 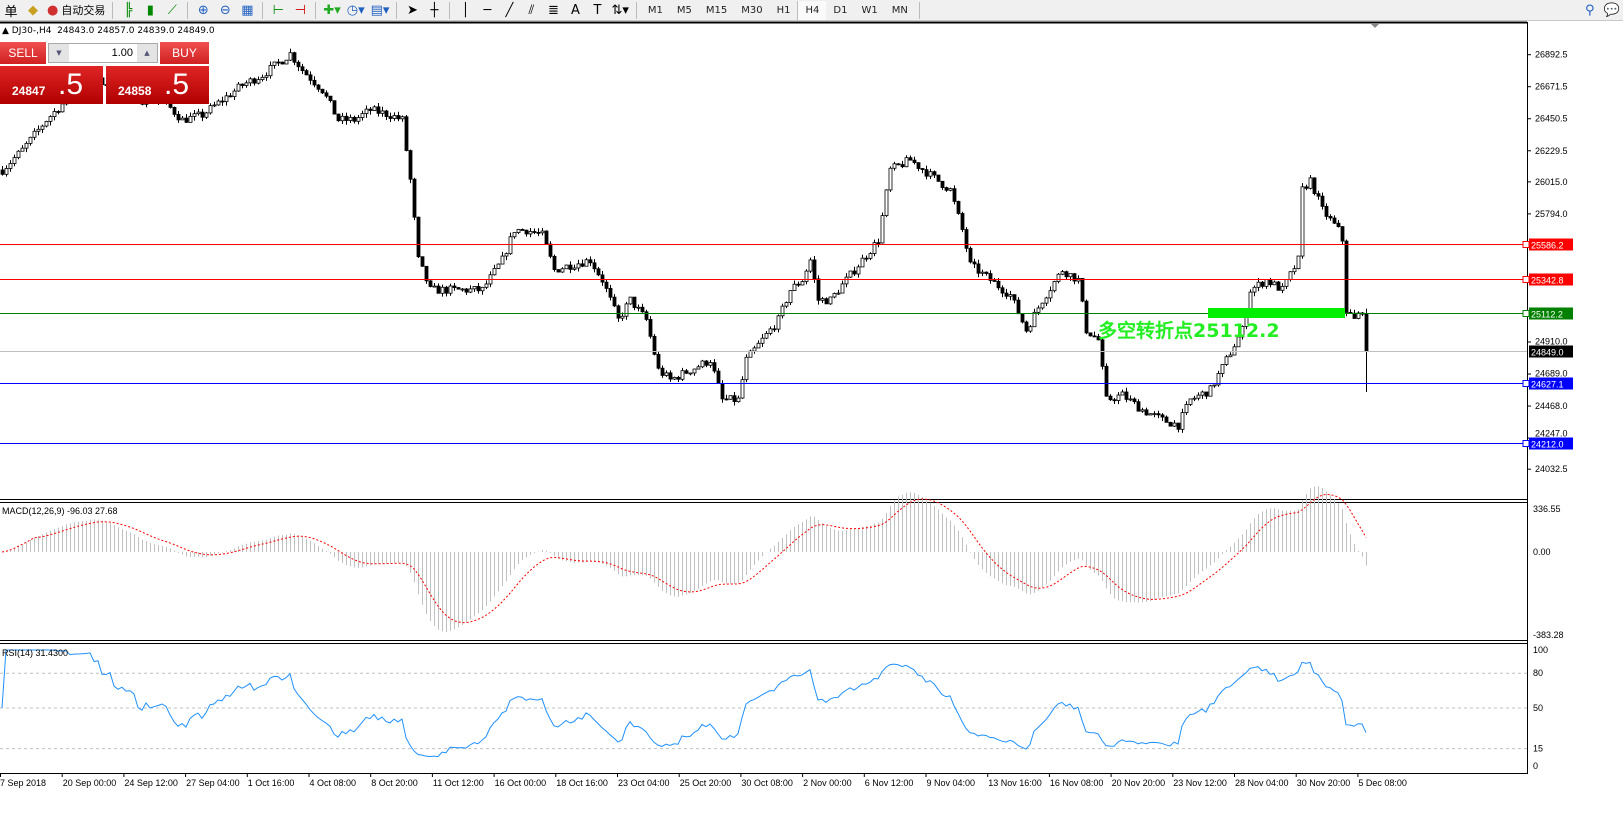 What do you see at coordinates (1551, 119) in the screenshot?
I see `price-axis-label: 26450.5` at bounding box center [1551, 119].